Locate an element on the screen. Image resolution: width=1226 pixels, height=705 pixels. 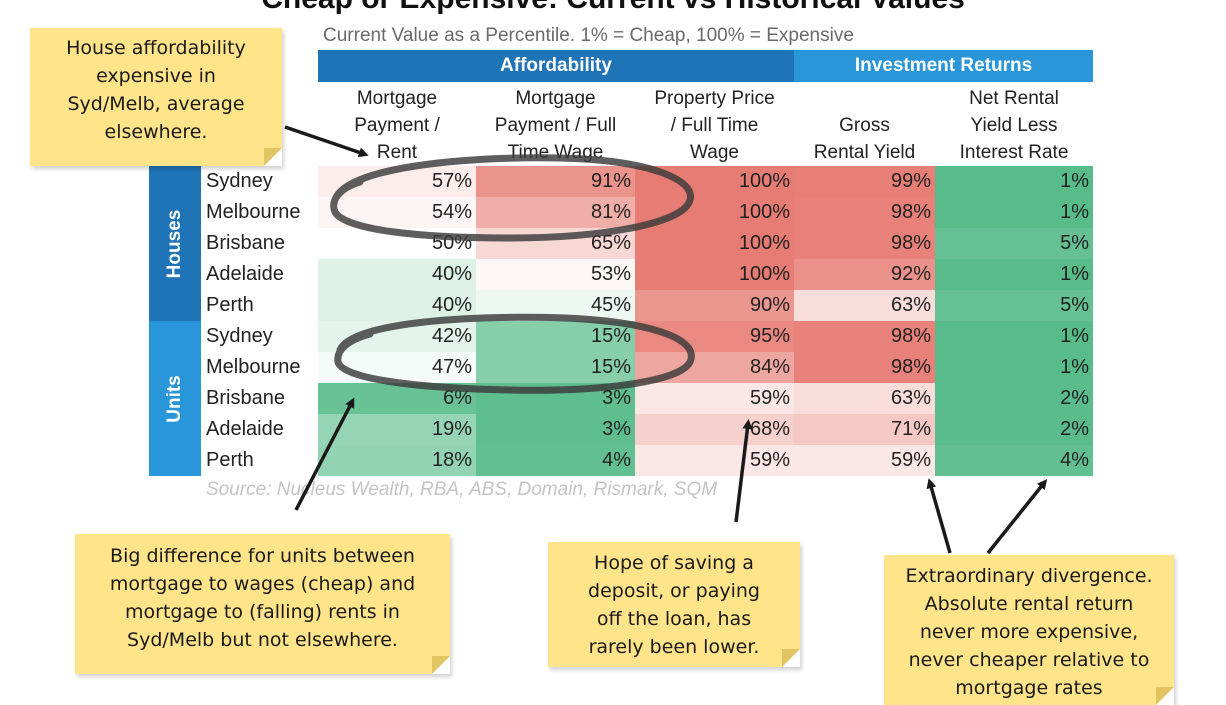
row-label-brisbane-units: Brisbane is located at coordinates (245, 398).